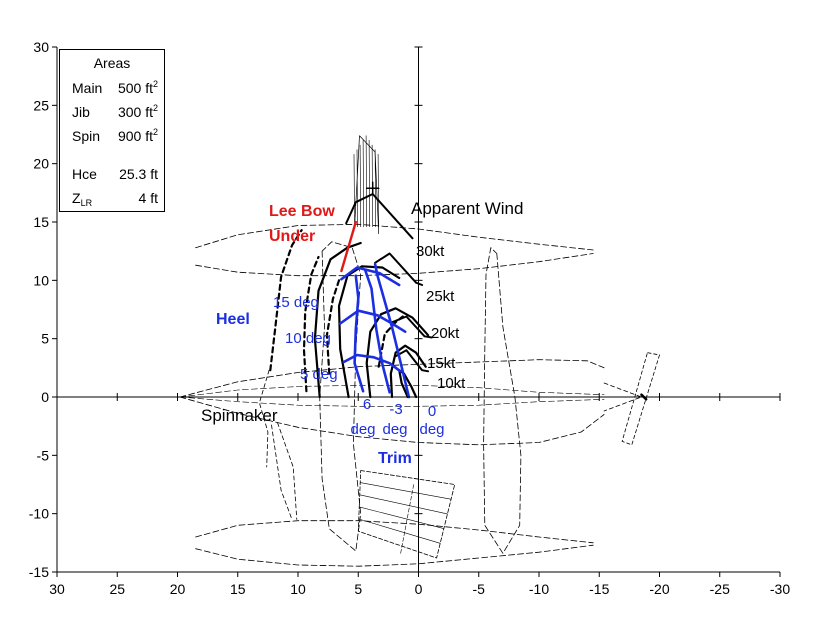 The width and height of the screenshot is (822, 623). I want to click on x-tick-label-12: -30, so click(780, 589).